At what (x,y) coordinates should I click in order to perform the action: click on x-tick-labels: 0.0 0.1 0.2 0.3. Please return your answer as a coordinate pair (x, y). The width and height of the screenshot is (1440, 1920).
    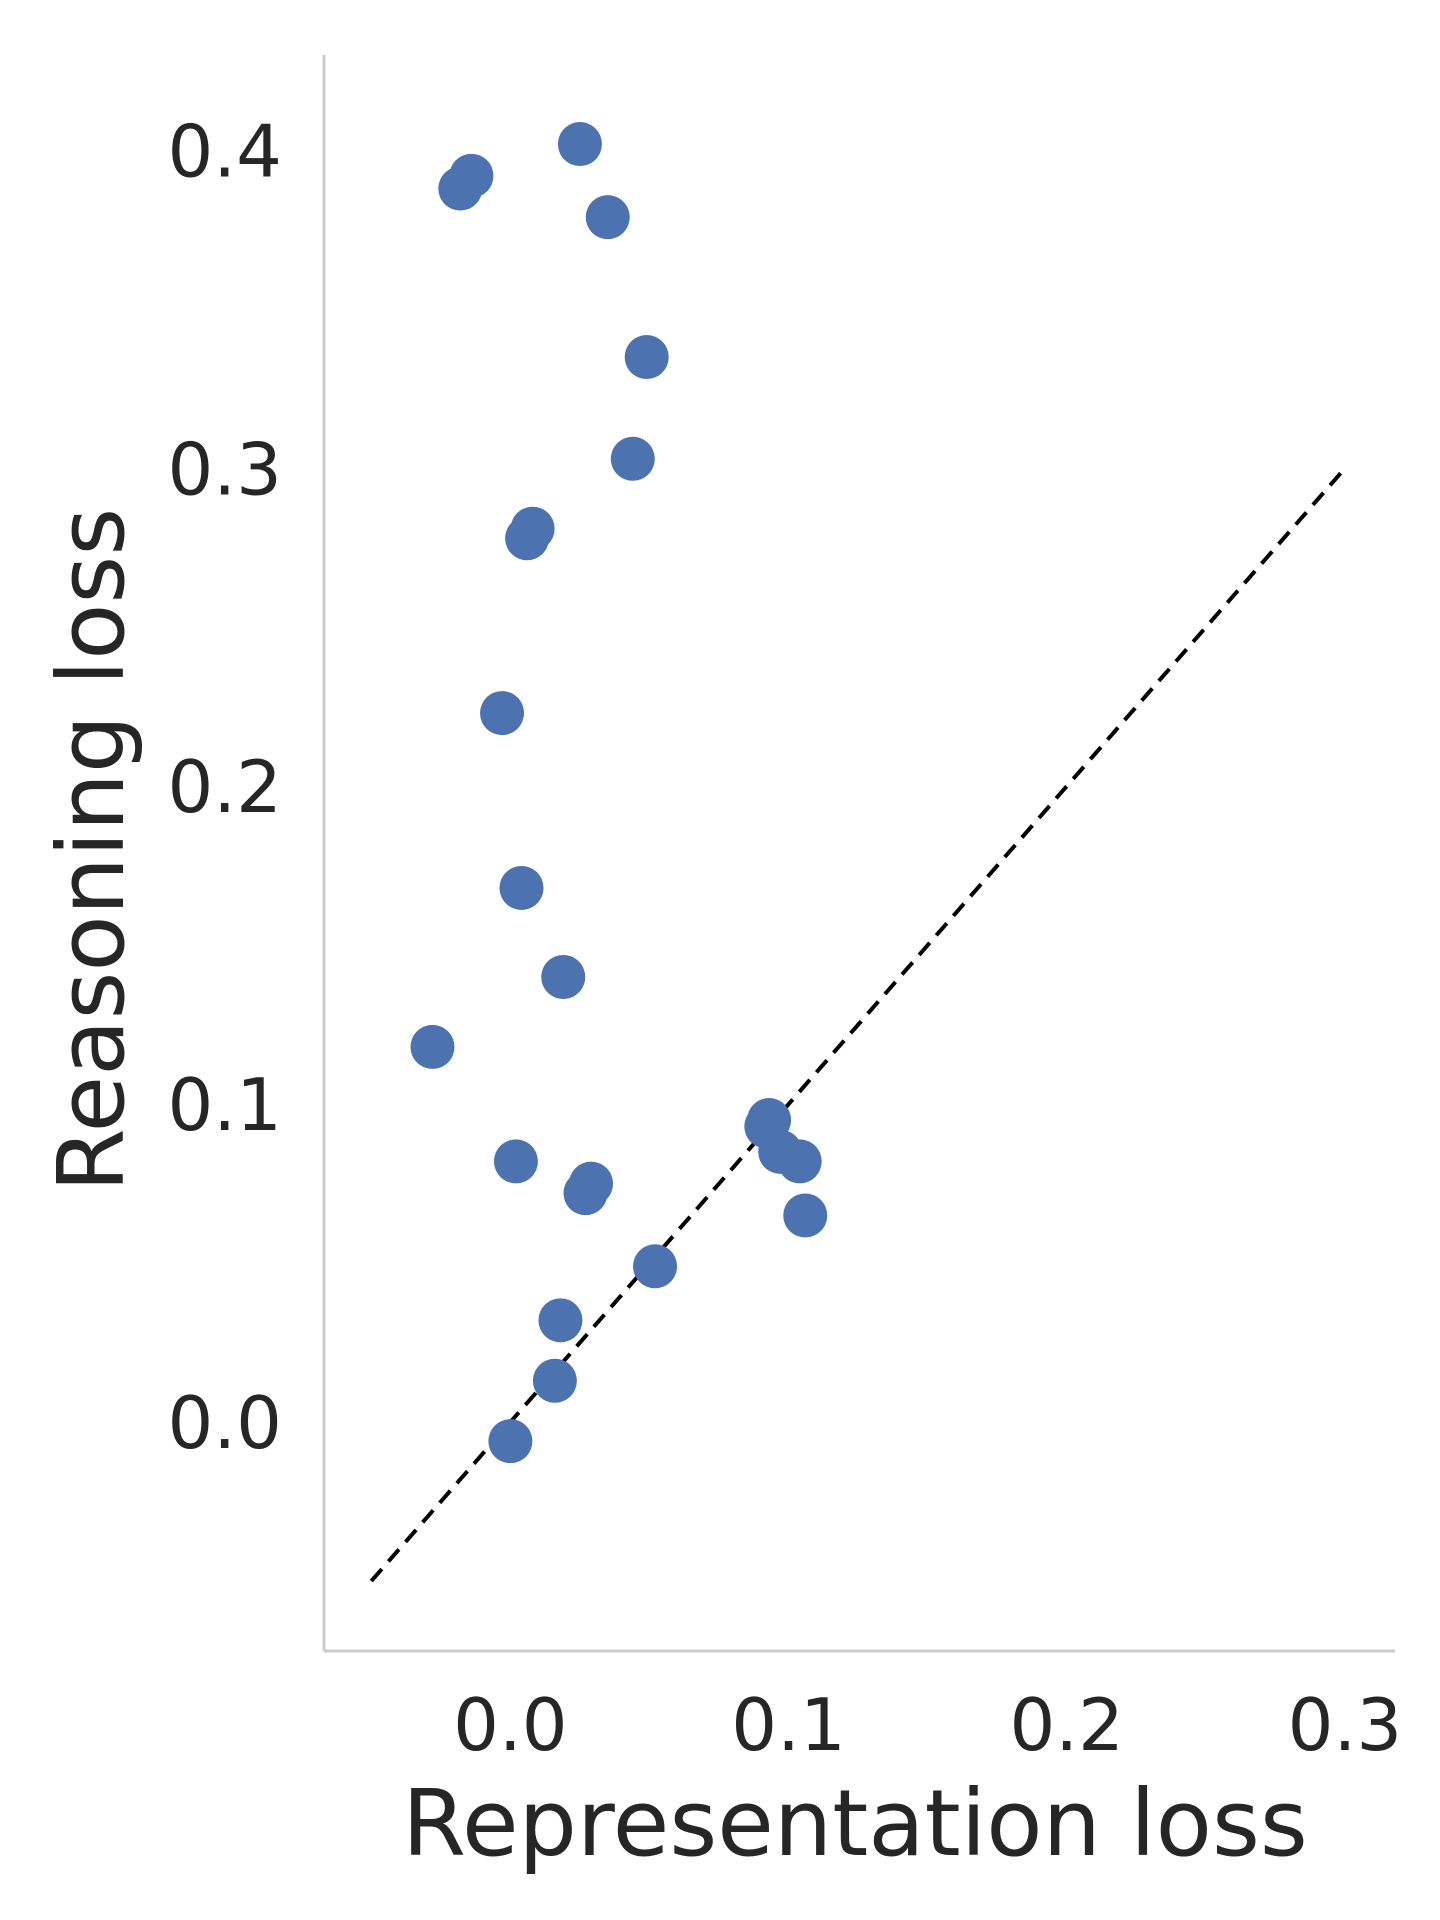
    Looking at the image, I should click on (927, 1725).